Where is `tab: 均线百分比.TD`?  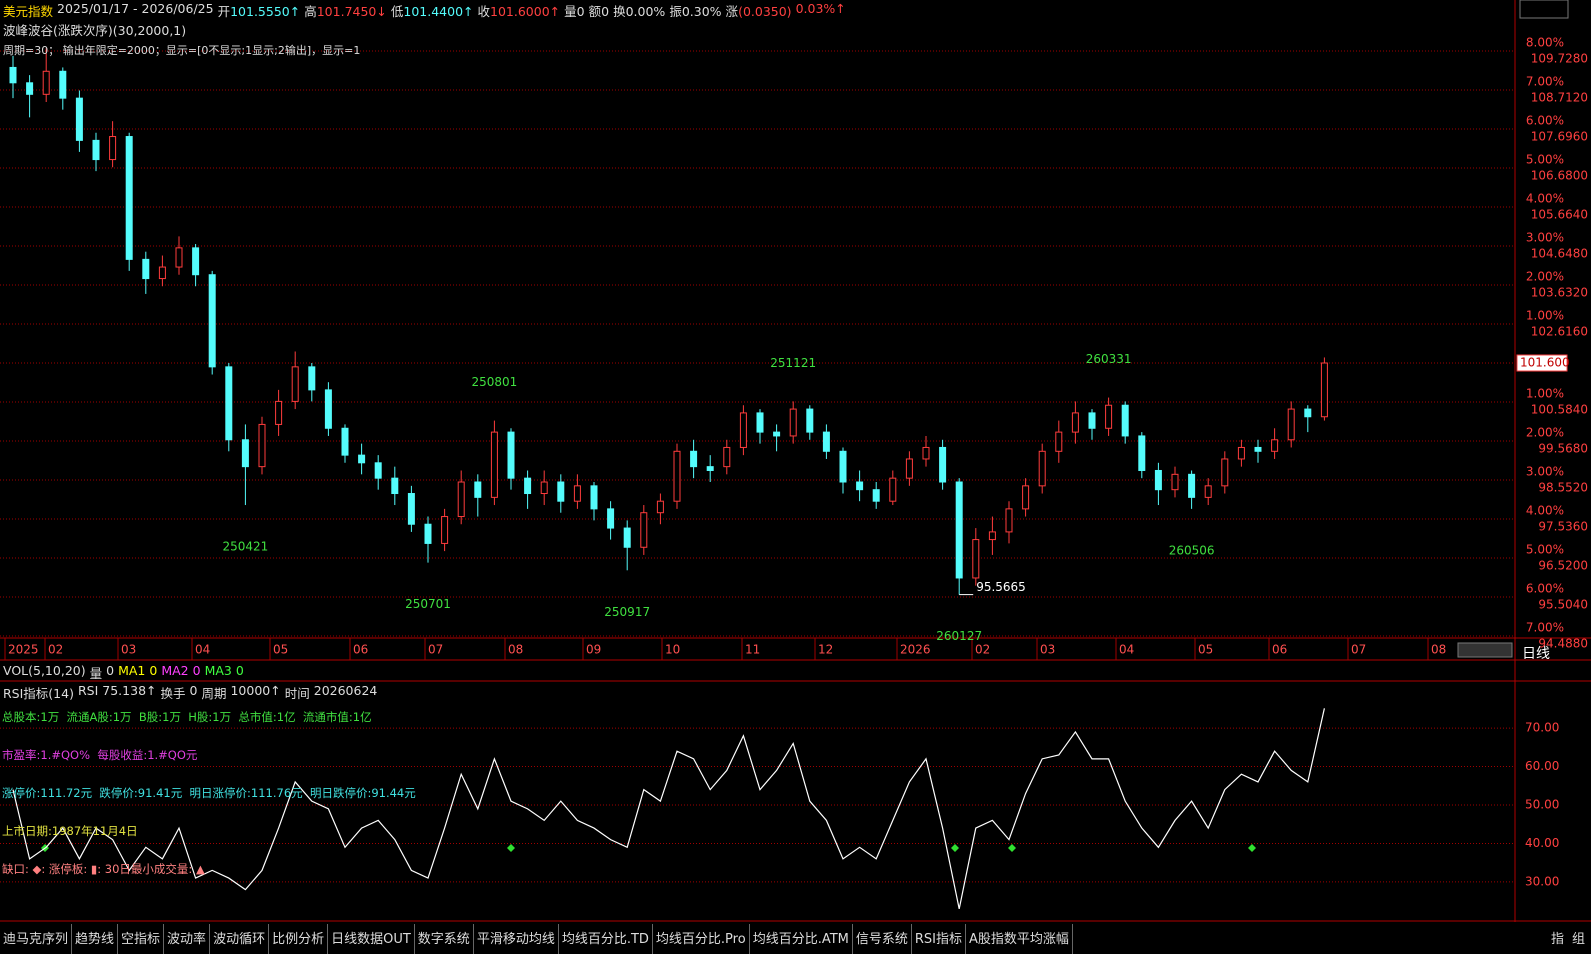
tab: 均线百分比.TD is located at coordinates (606, 939).